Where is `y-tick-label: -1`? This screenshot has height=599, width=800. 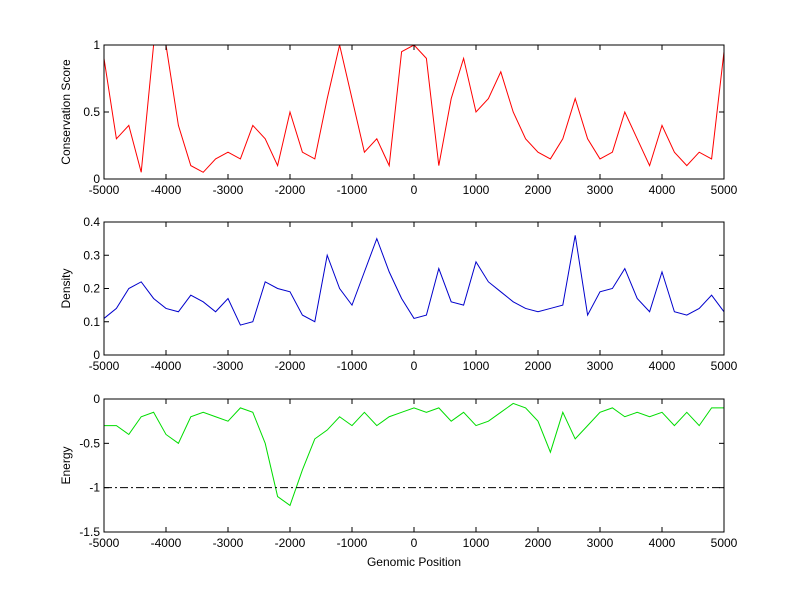 y-tick-label: -1 is located at coordinates (94, 488).